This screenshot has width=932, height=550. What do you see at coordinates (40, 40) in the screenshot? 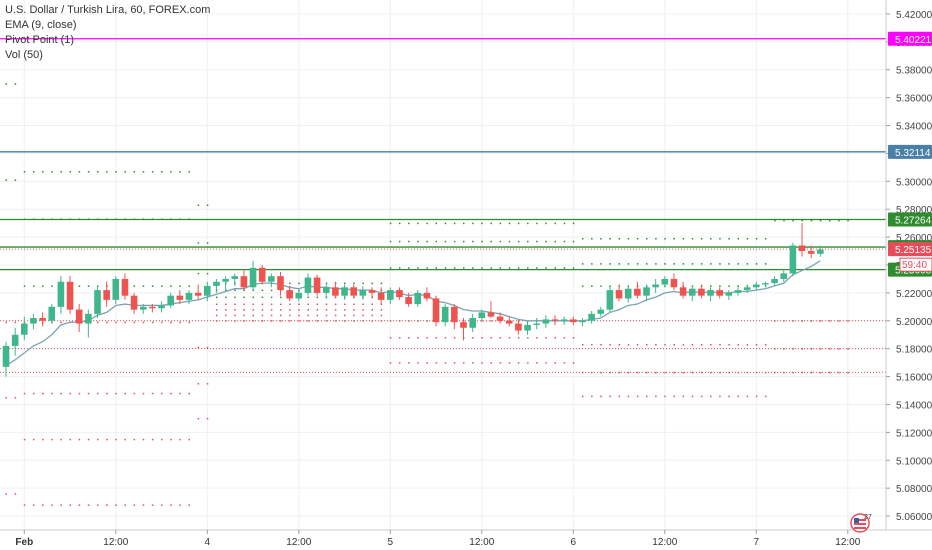
I see `legend-pivot: Pivot Point (1)` at bounding box center [40, 40].